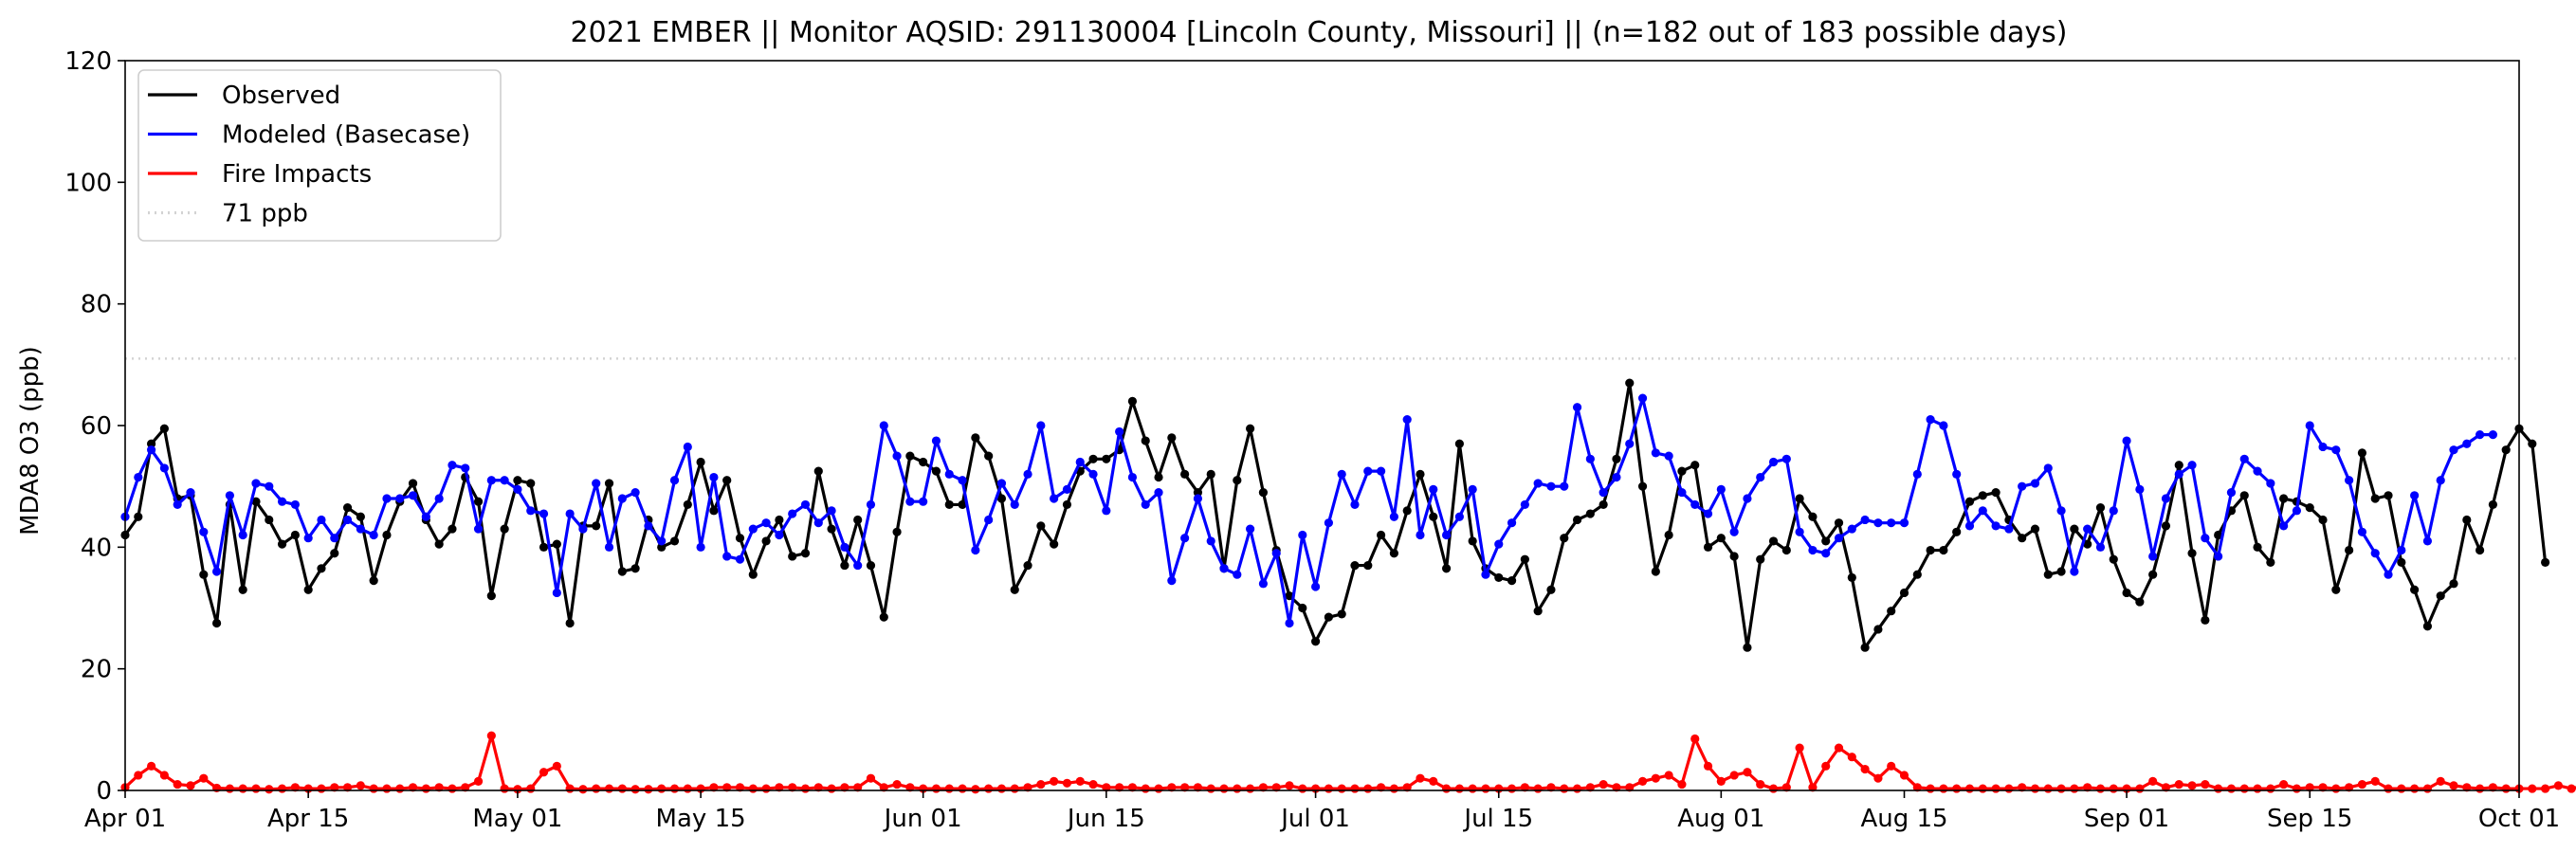  Describe the element at coordinates (2126, 819) in the screenshot. I see `x-tick-label: Sep 01` at that location.